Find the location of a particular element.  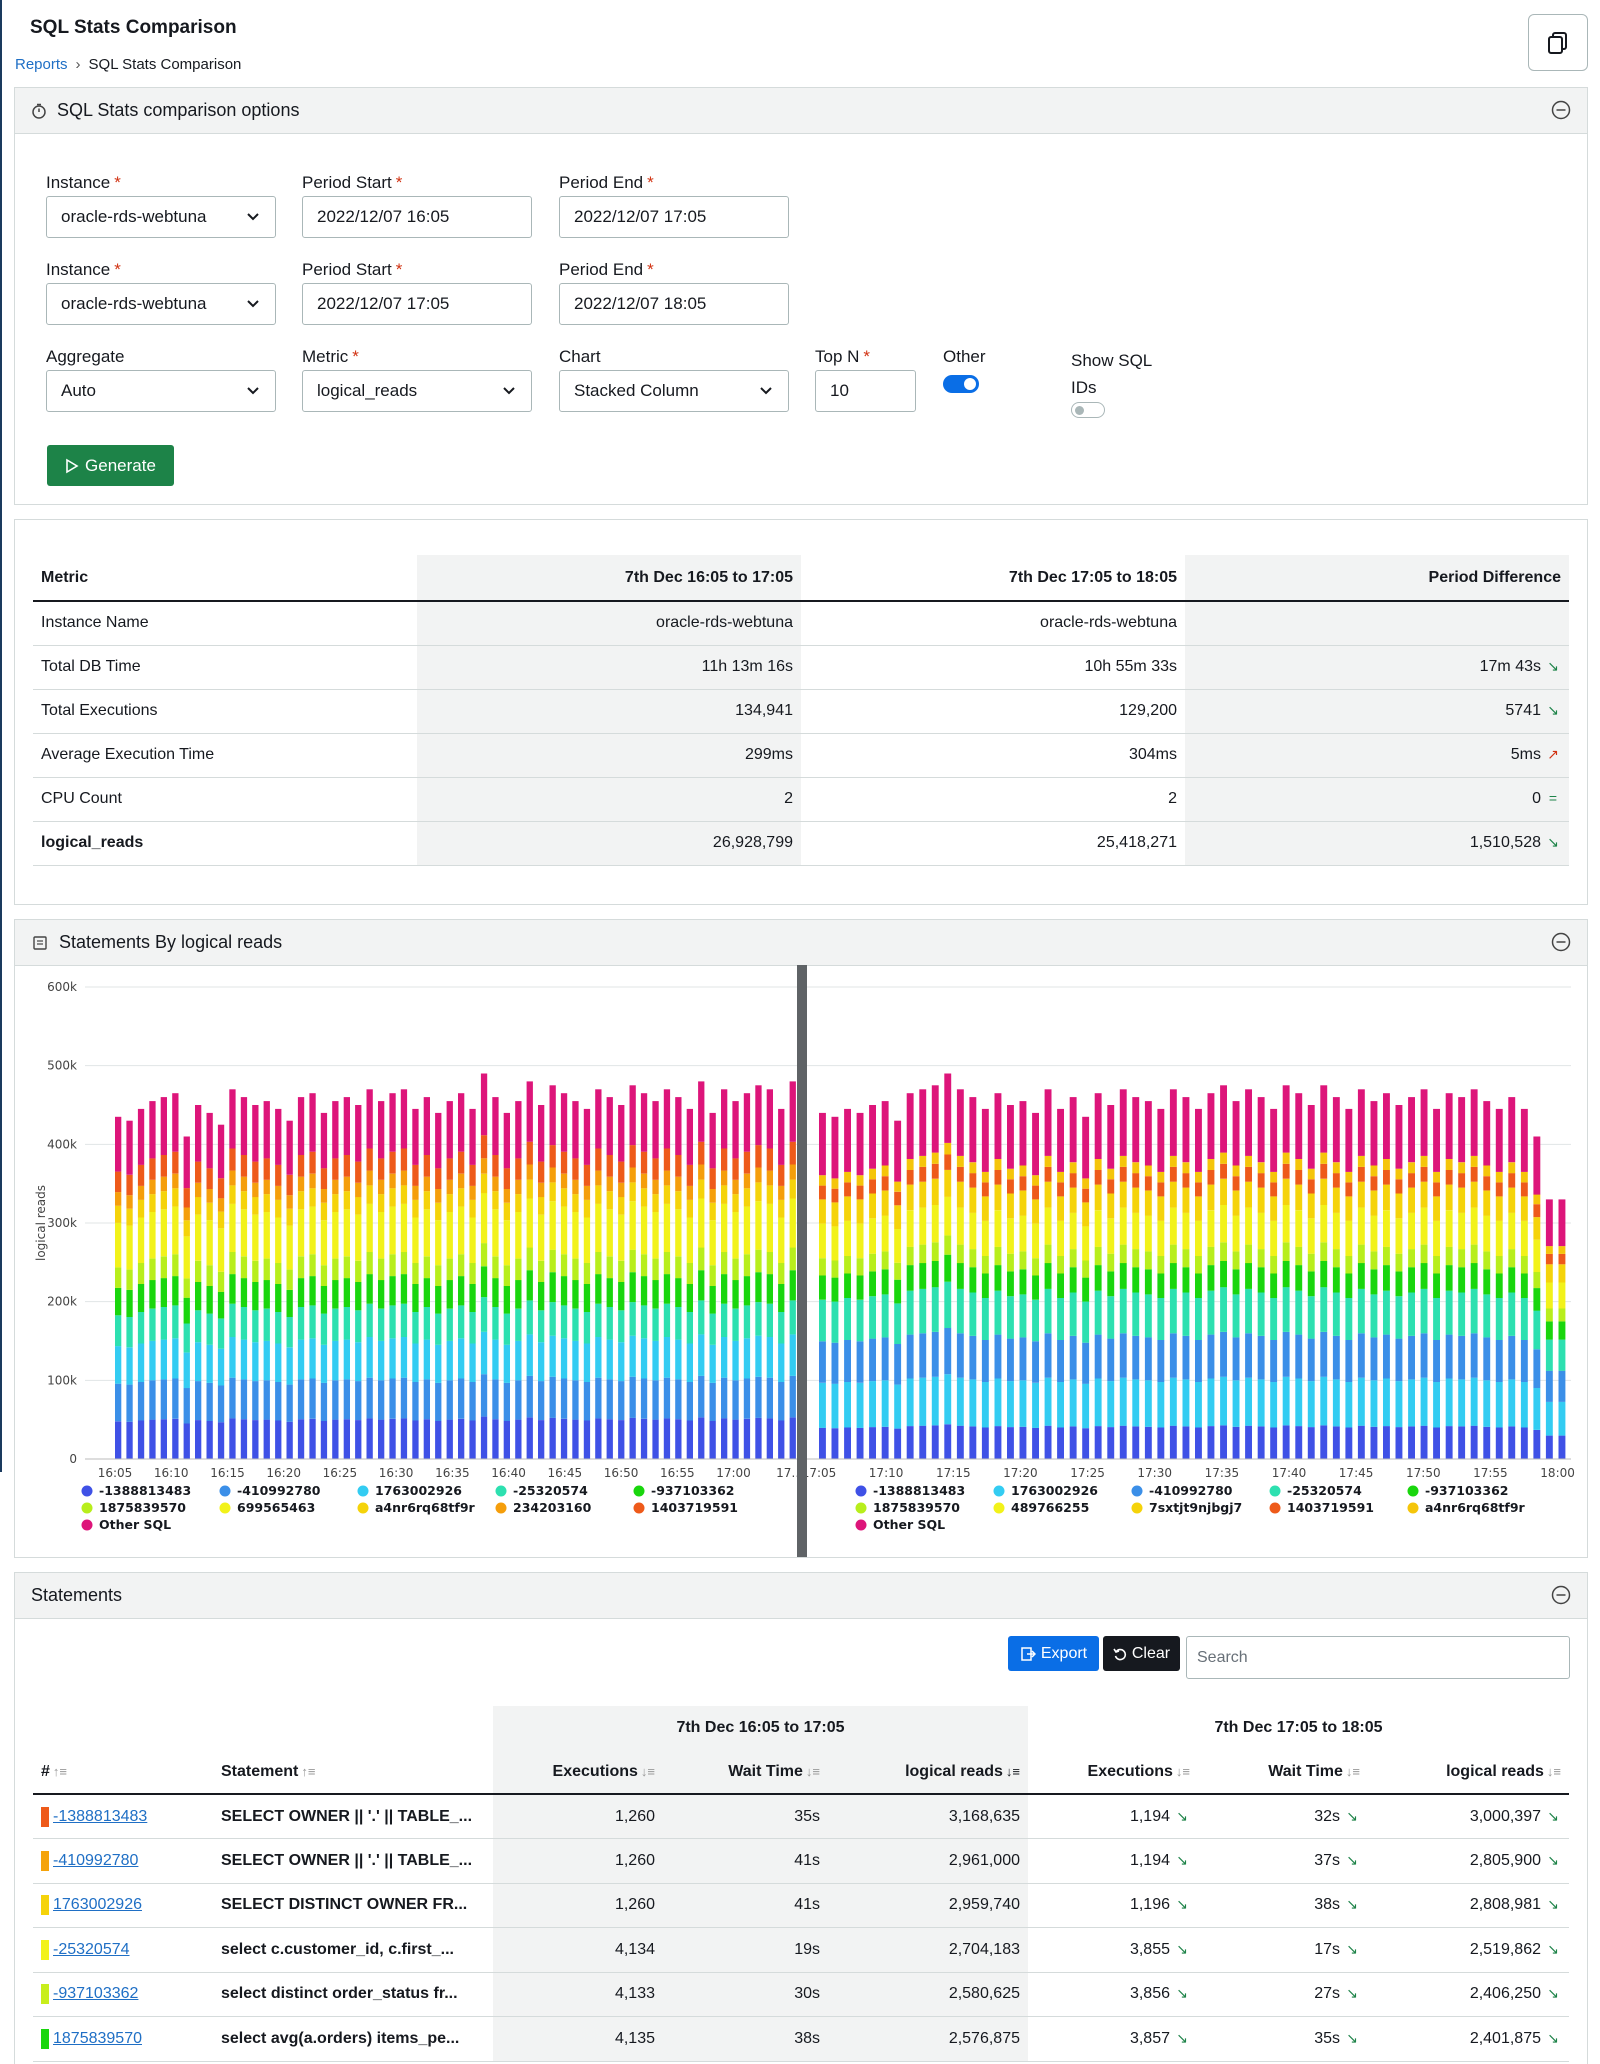

sql-id-link: -1388813483 is located at coordinates (100, 1816).